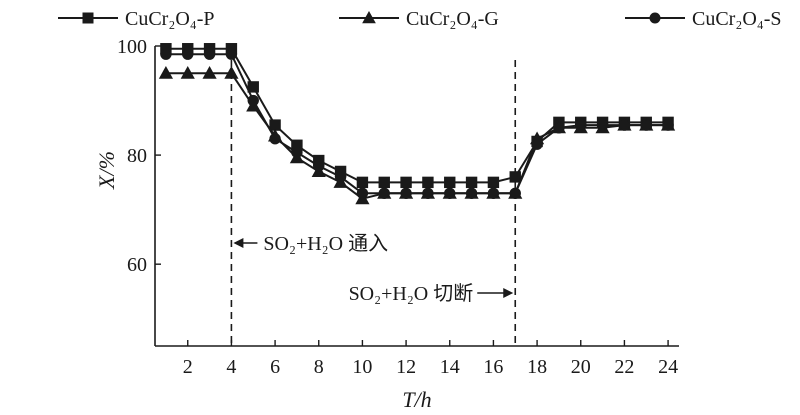 The image size is (800, 415). What do you see at coordinates (537, 367) in the screenshot?
I see `x-tick-label-18: 18` at bounding box center [537, 367].